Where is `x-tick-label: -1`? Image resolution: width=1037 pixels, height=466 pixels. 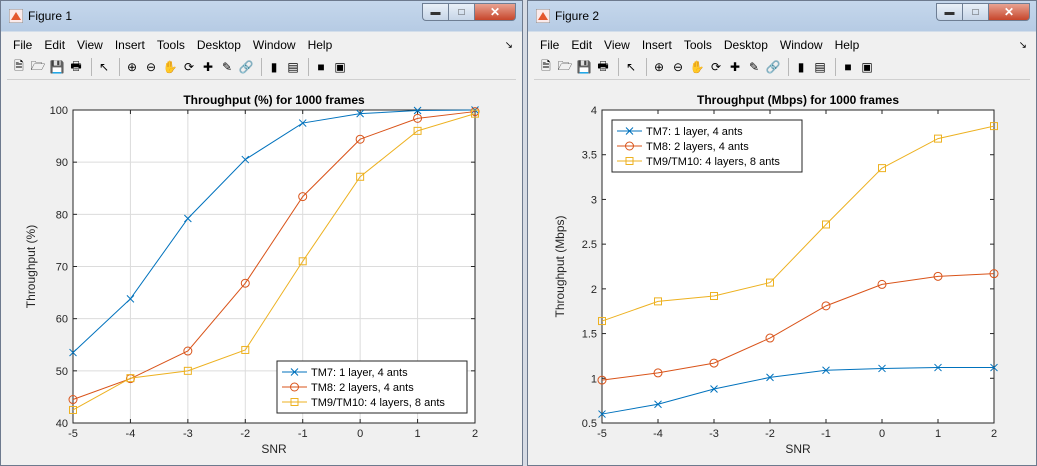
x-tick-label: -1 is located at coordinates (303, 434).